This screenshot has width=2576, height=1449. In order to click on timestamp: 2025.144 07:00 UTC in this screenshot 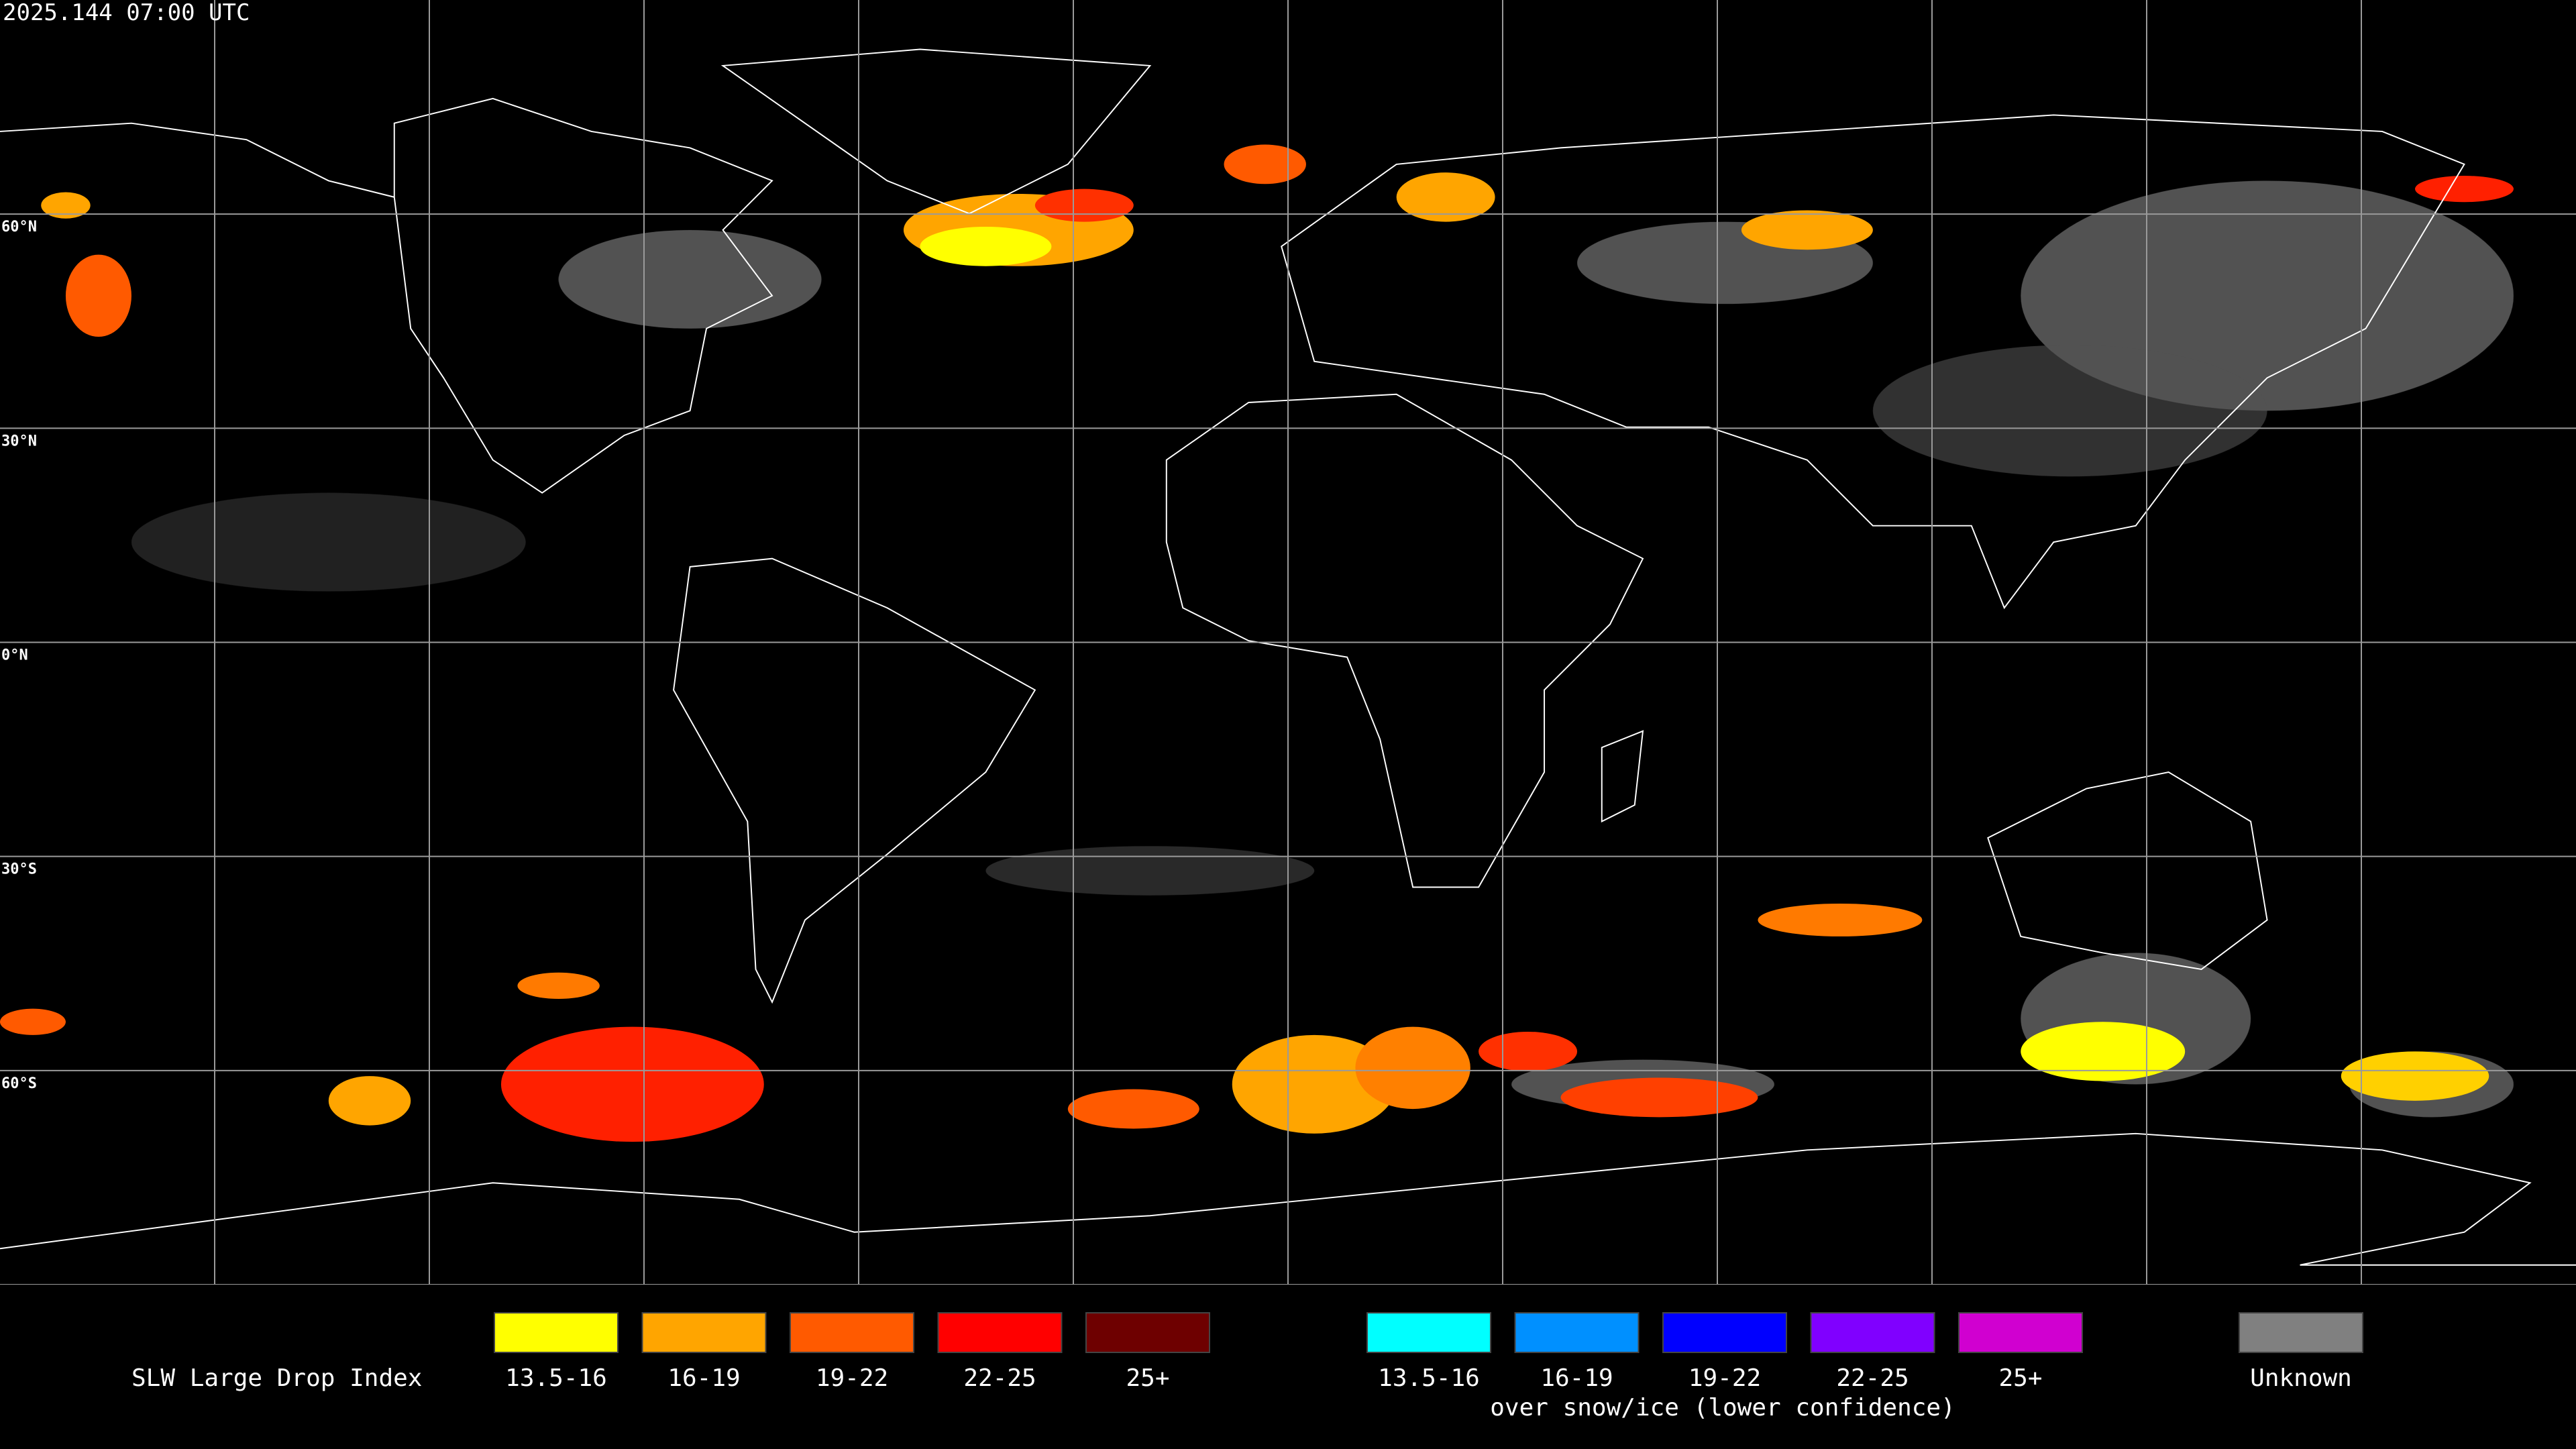, I will do `click(126, 13)`.